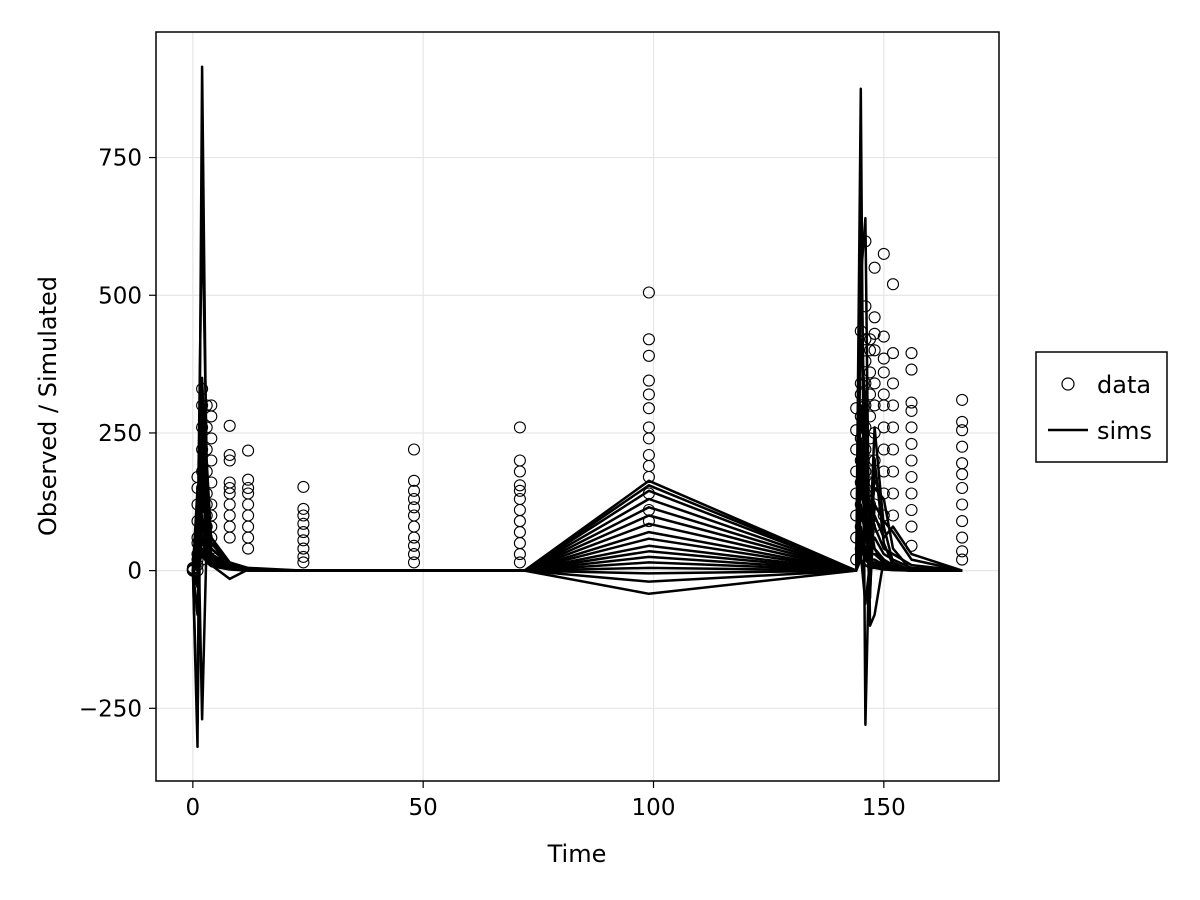 The width and height of the screenshot is (1200, 900). What do you see at coordinates (1068, 384) in the screenshot?
I see `legend-data-marker` at bounding box center [1068, 384].